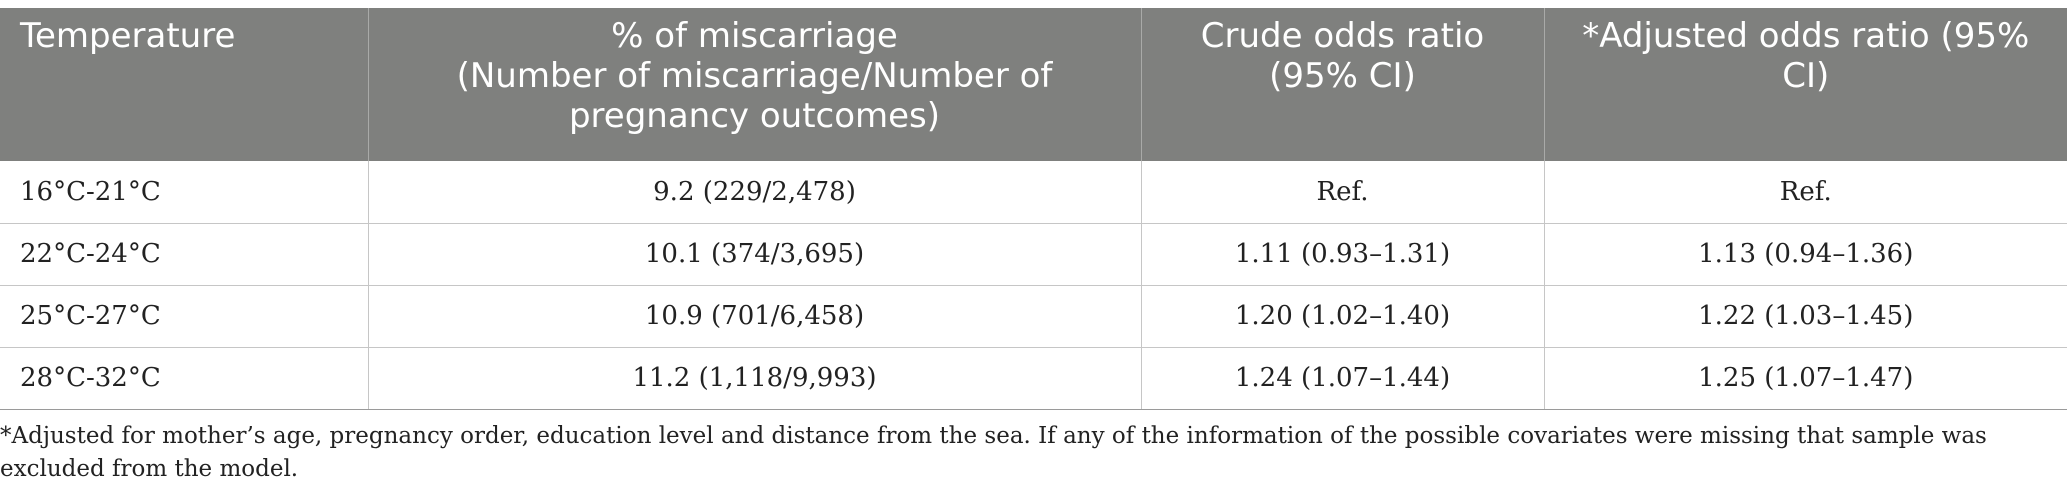  I want to click on header-temperature: Temperature, so click(184, 84).